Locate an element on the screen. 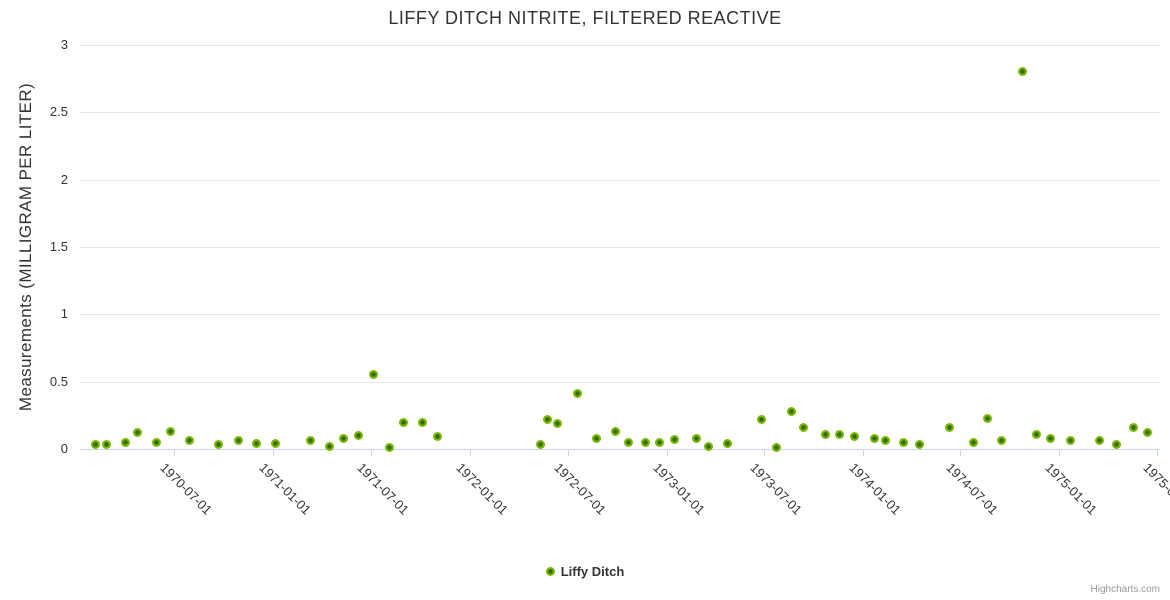 This screenshot has width=1170, height=600. x-tick-label: 1972-07-01 is located at coordinates (579, 489).